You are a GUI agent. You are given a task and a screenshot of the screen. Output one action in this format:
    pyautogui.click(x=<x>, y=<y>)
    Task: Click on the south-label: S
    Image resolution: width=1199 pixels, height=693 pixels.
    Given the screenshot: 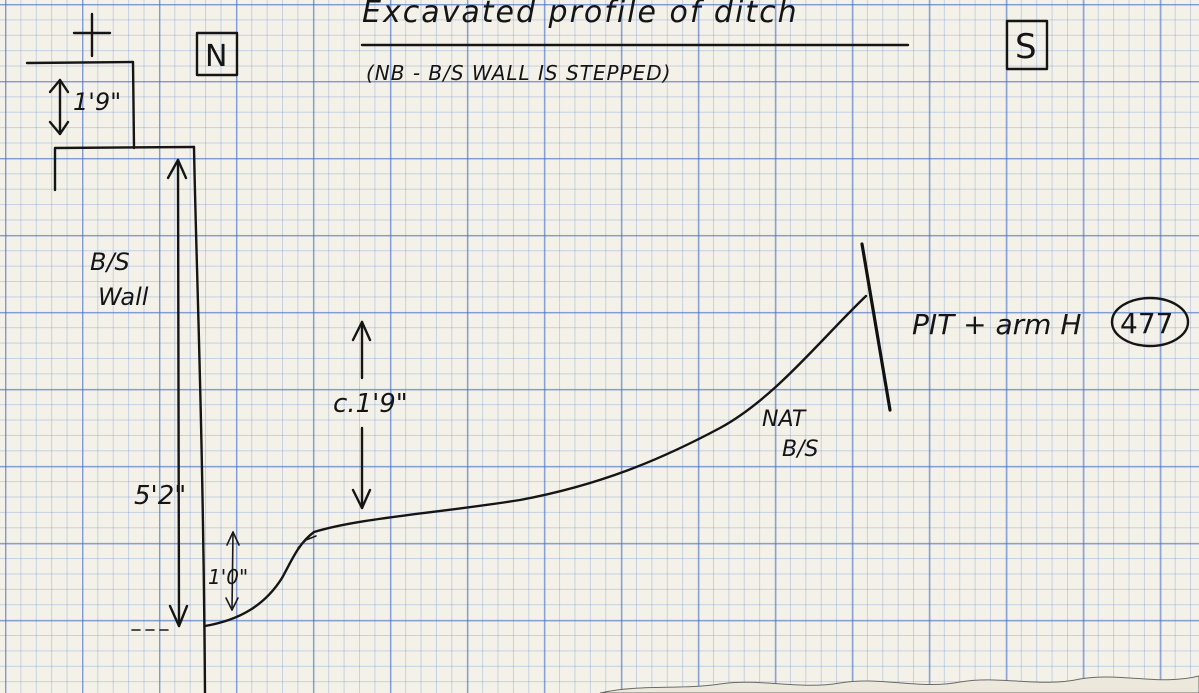 What is the action you would take?
    pyautogui.click(x=1026, y=47)
    